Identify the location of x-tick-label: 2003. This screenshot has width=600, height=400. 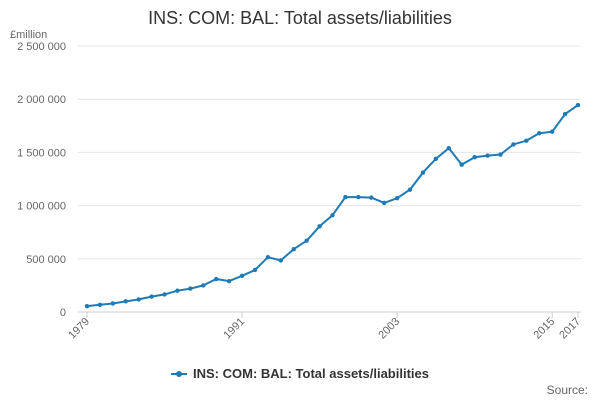
(389, 329).